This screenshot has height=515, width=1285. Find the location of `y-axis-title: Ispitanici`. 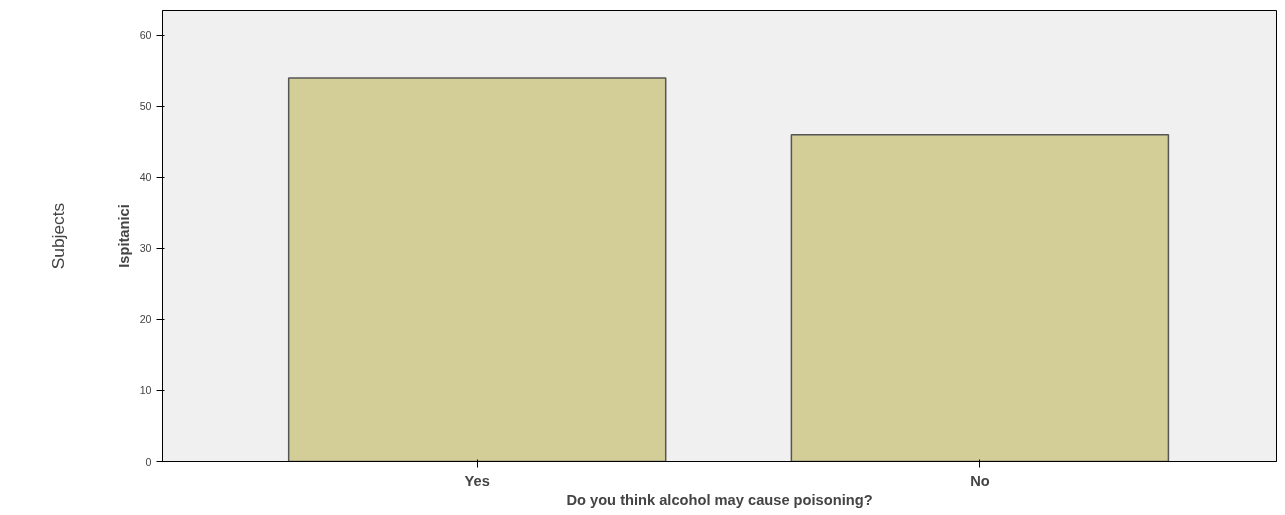

y-axis-title: Ispitanici is located at coordinates (123, 236).